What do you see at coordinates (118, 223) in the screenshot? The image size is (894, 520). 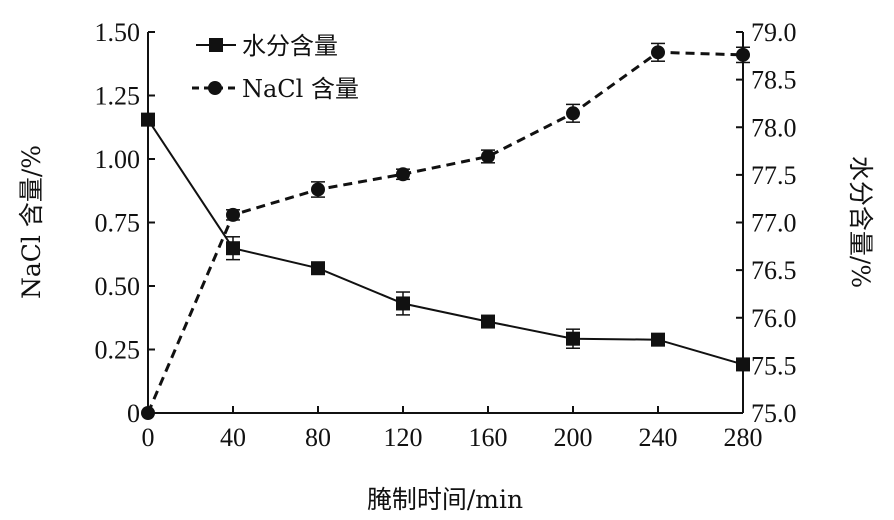 I see `left-y-tick-label: 0.75` at bounding box center [118, 223].